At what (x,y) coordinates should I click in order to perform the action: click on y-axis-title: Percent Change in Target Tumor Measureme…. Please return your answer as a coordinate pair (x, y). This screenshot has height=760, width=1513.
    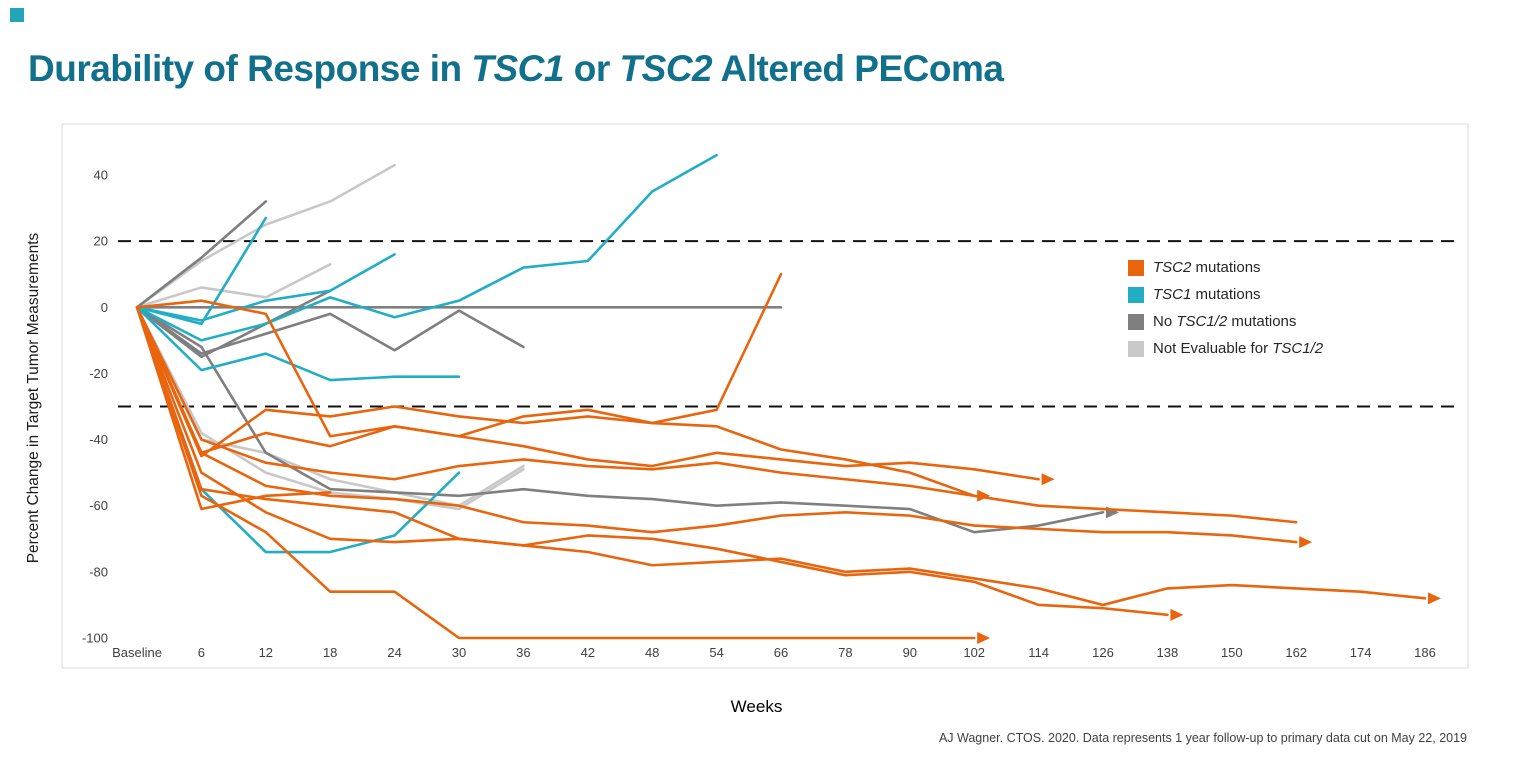
    Looking at the image, I should click on (33, 397).